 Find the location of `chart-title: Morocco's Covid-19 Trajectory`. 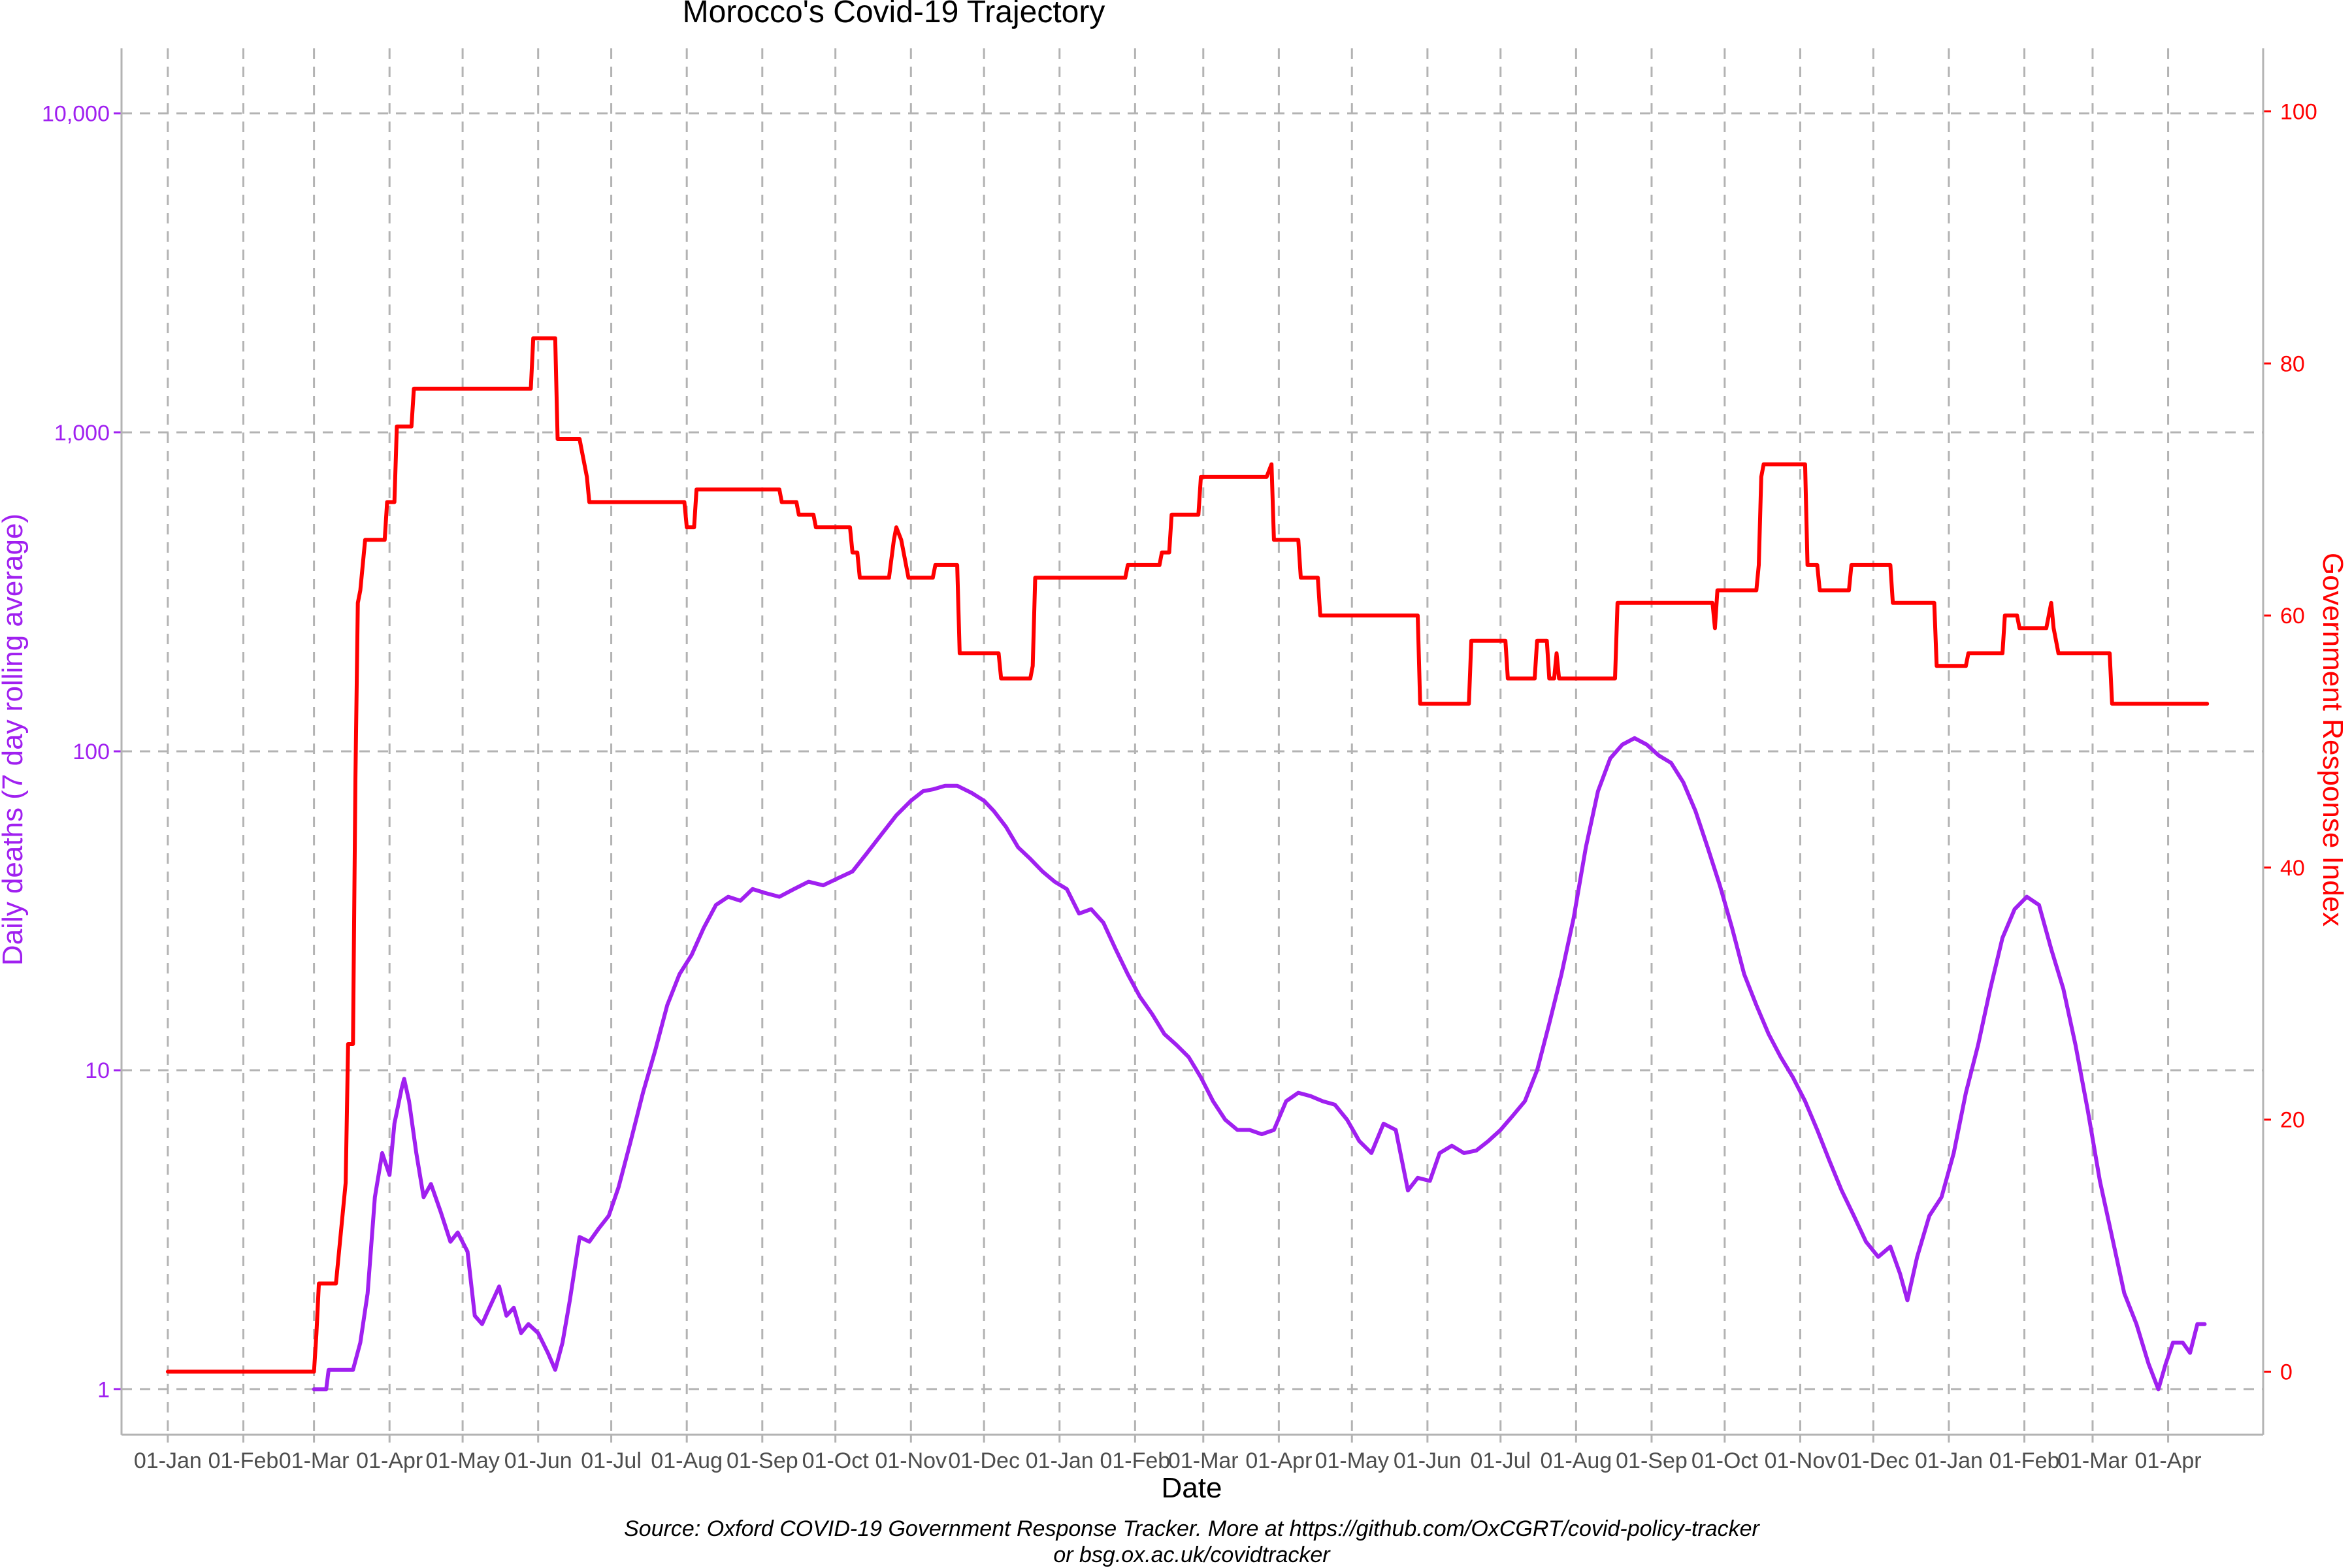

chart-title: Morocco's Covid-19 Trajectory is located at coordinates (894, 14).